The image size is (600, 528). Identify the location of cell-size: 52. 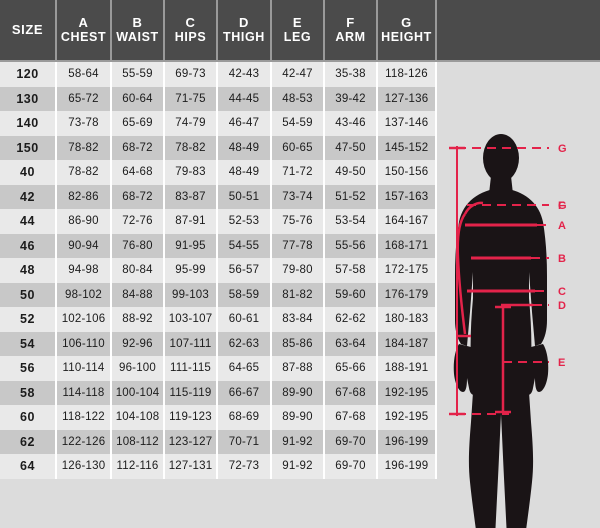
(27, 319).